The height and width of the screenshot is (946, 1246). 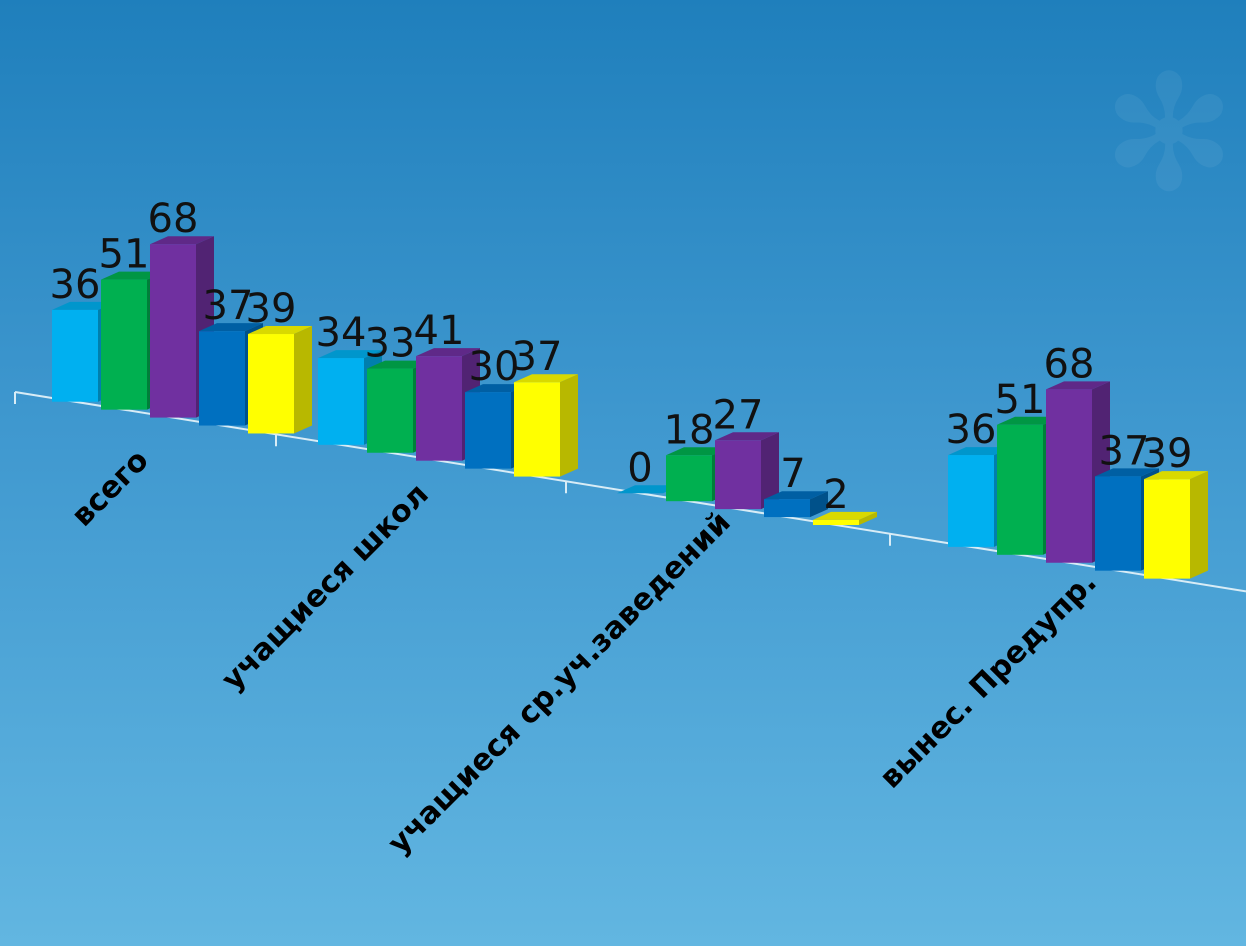 I want to click on data-label-2-1: 18, so click(x=689, y=430).